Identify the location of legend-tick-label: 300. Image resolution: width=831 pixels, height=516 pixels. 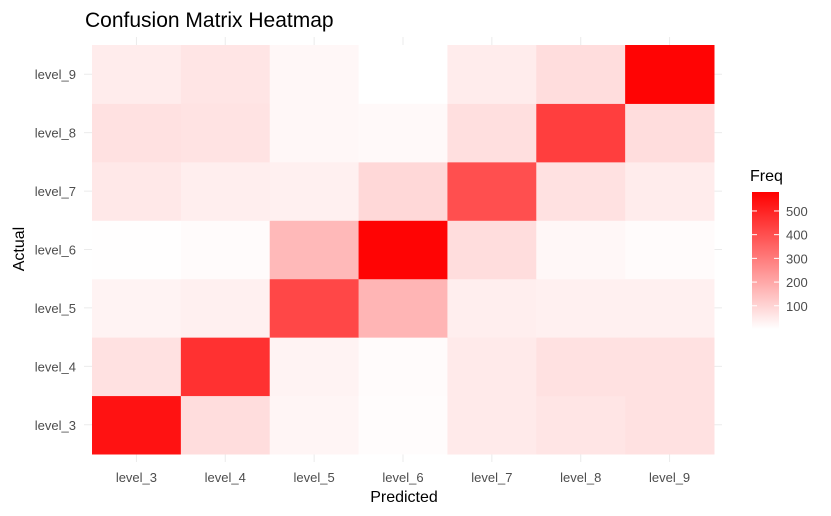
(797, 258).